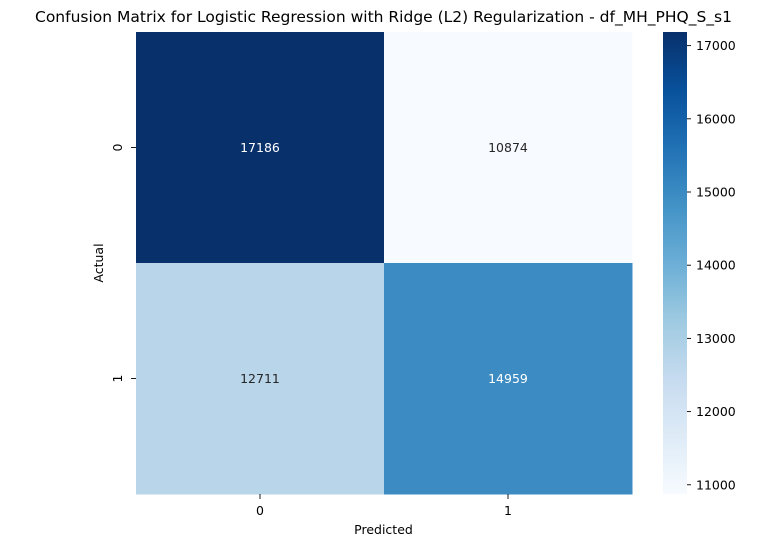 The width and height of the screenshot is (767, 547). I want to click on x-tick-label-1: 1, so click(508, 510).